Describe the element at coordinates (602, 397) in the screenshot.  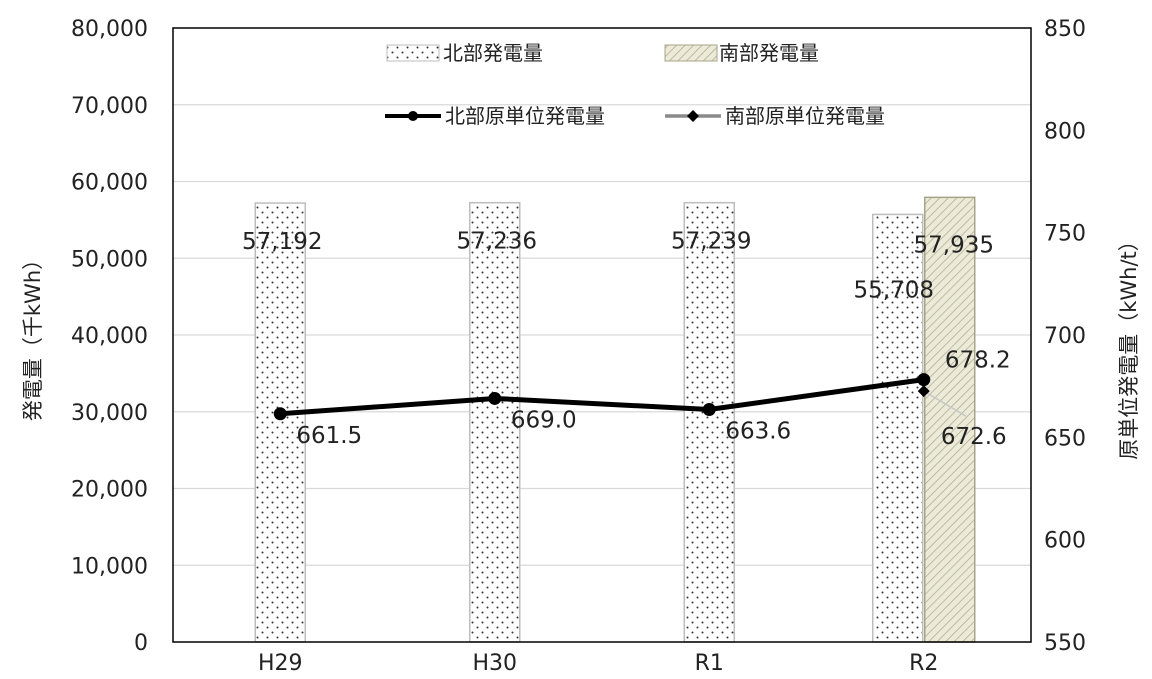
I see `line-north` at that location.